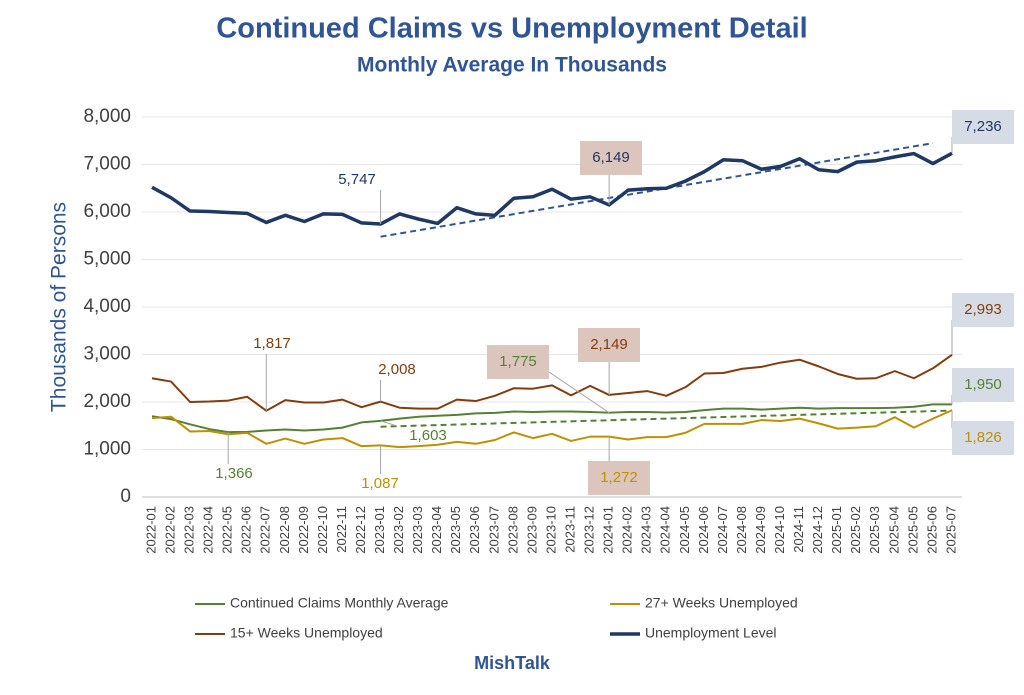  What do you see at coordinates (511, 29) in the screenshot?
I see `chart-title: Continued Claims vs Unemployment Detail` at bounding box center [511, 29].